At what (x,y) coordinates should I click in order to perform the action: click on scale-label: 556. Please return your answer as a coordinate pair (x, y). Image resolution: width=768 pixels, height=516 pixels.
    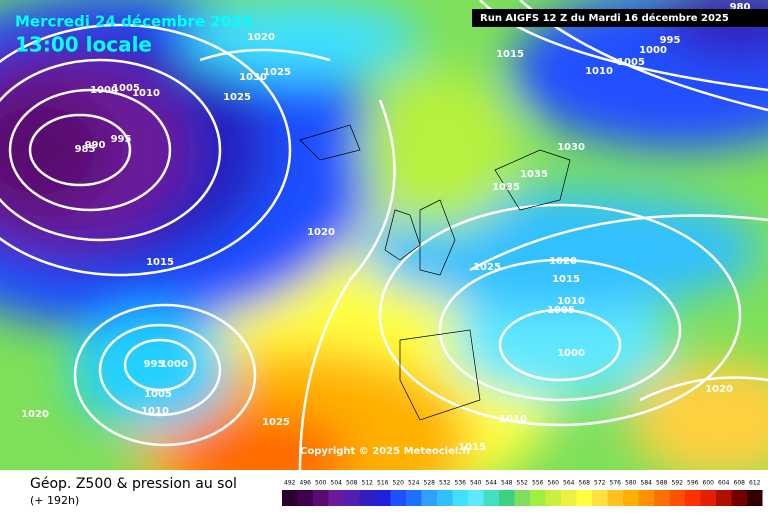
    Looking at the image, I should click on (538, 483).